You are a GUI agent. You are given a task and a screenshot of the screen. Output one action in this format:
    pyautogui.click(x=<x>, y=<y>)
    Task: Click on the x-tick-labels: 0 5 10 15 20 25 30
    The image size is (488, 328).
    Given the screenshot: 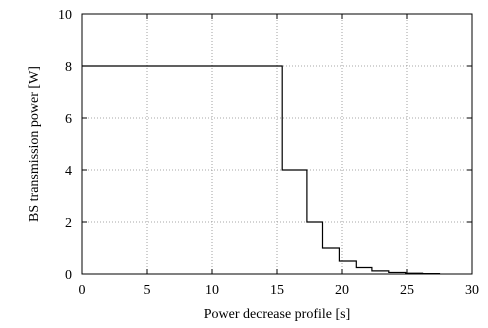 What is the action you would take?
    pyautogui.click(x=279, y=290)
    